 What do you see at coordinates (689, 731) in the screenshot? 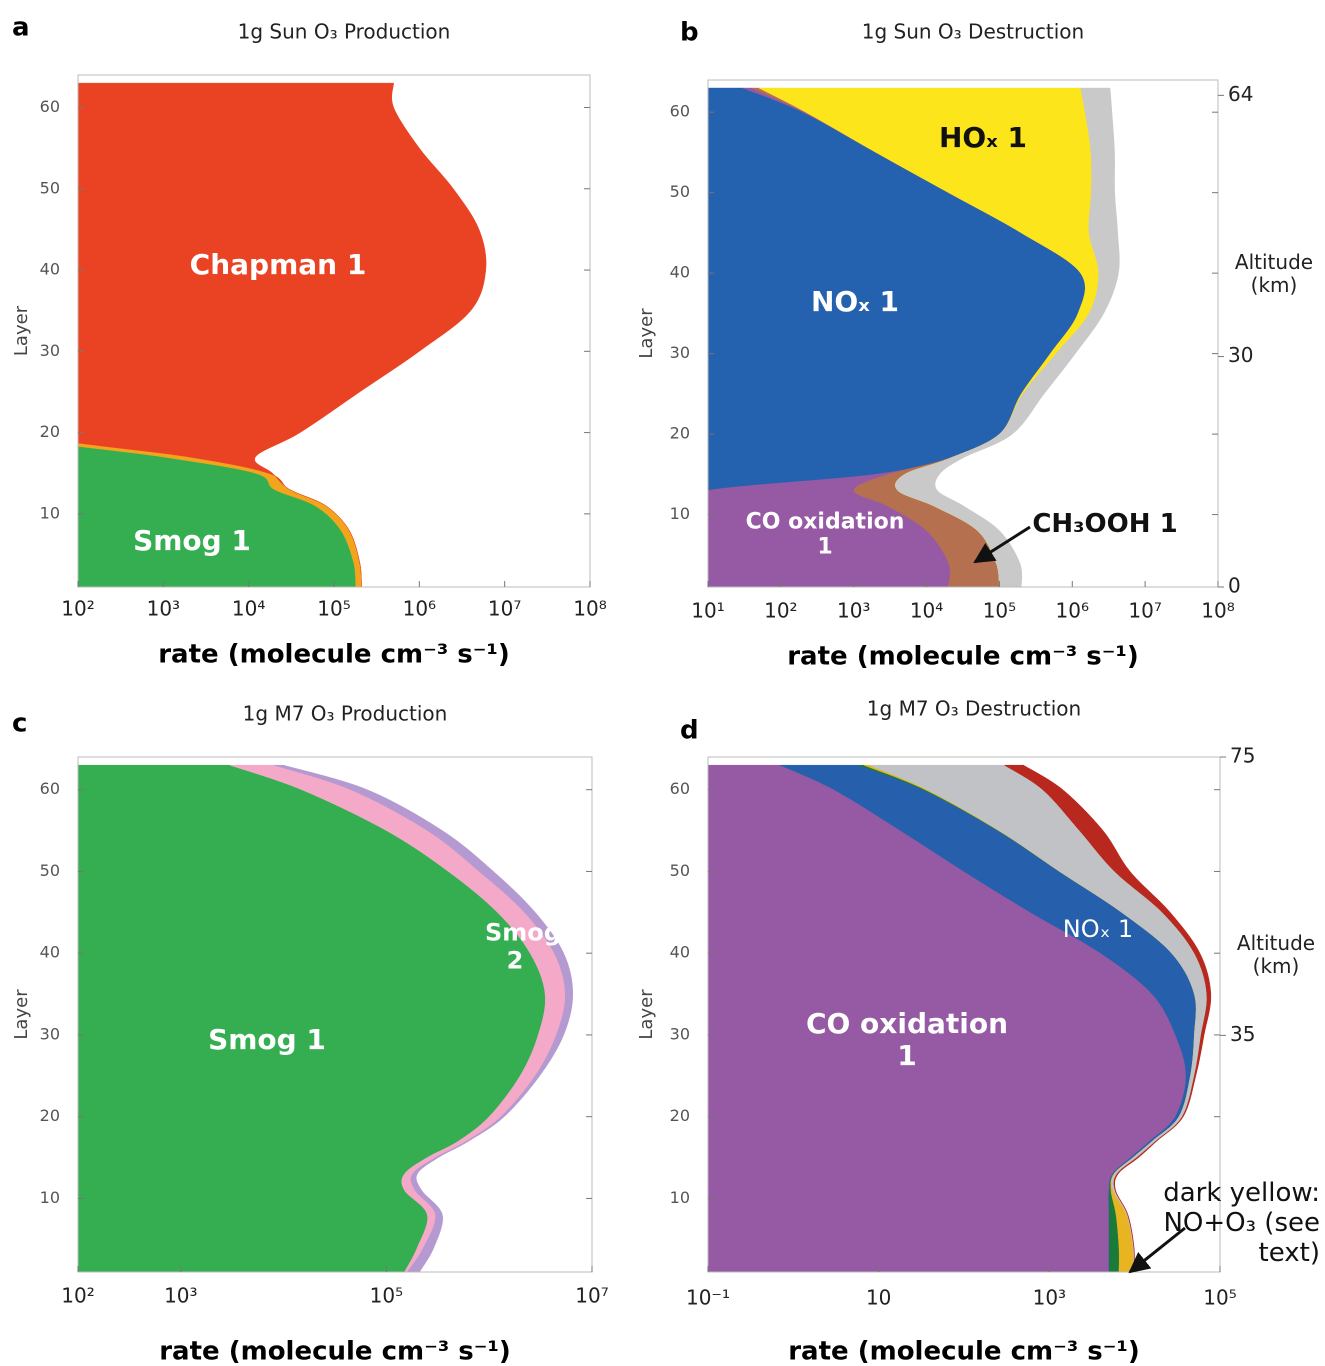
I see `panel-letter: d` at bounding box center [689, 731].